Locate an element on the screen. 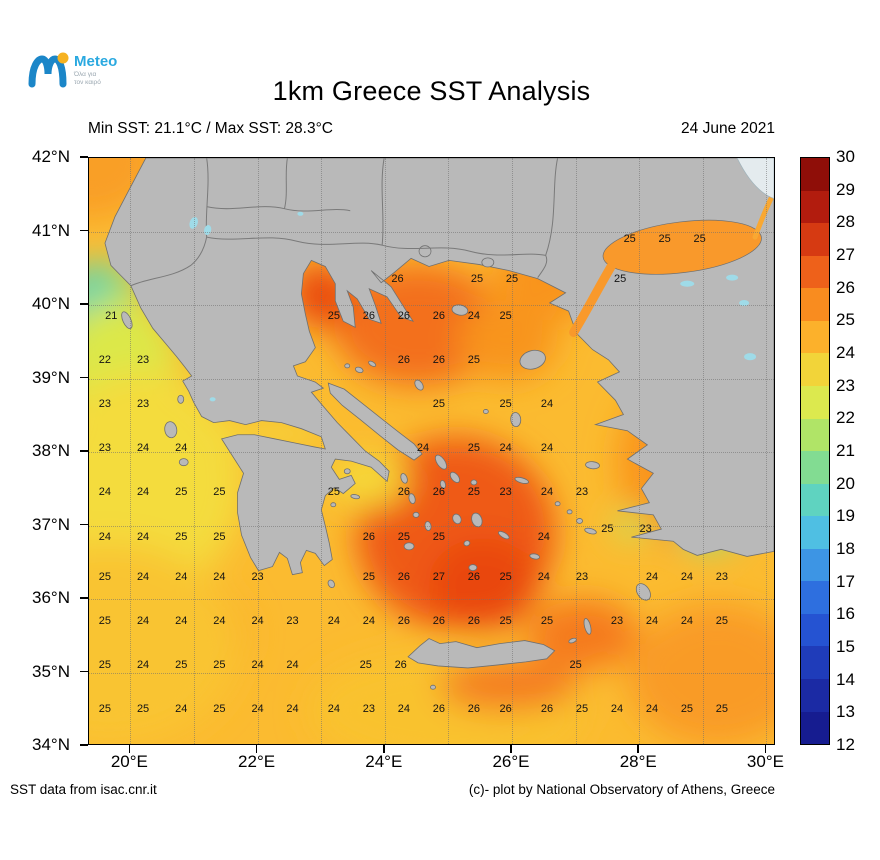 The width and height of the screenshot is (880, 860). colorbar-tick-label: 27 is located at coordinates (845, 254).